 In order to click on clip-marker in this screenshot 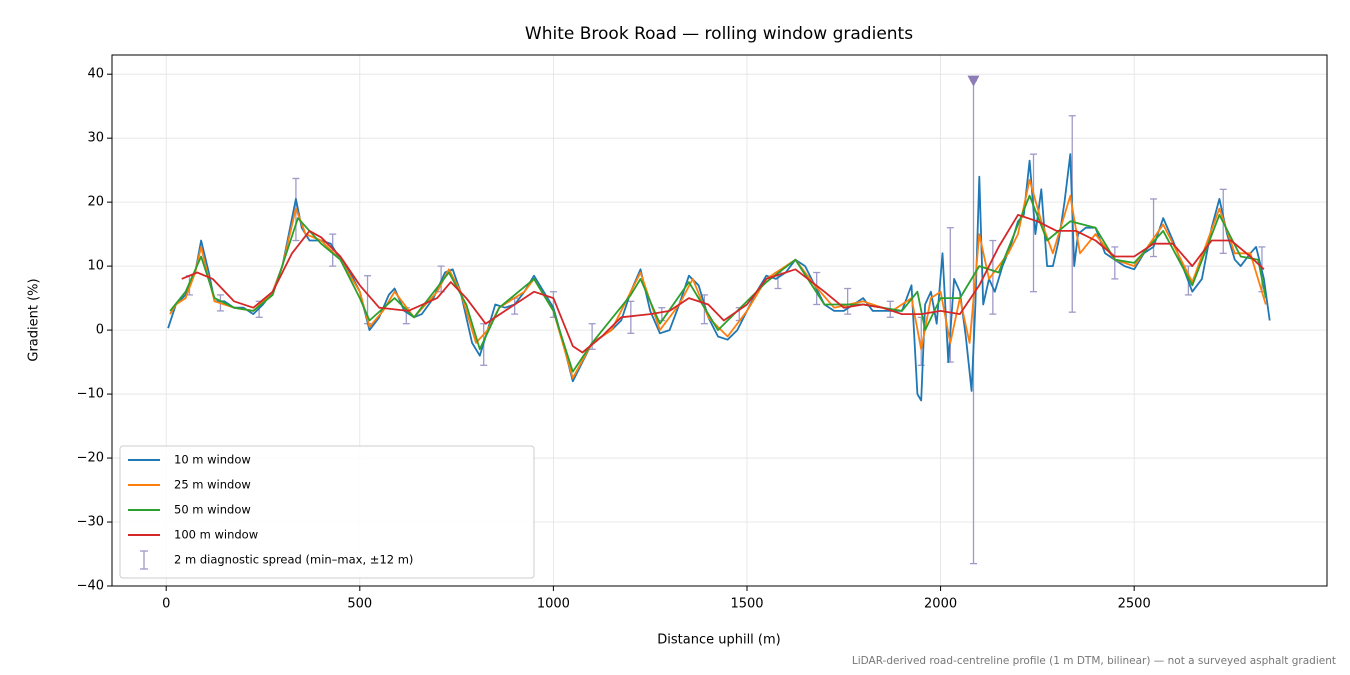, I will do `click(973, 81)`.